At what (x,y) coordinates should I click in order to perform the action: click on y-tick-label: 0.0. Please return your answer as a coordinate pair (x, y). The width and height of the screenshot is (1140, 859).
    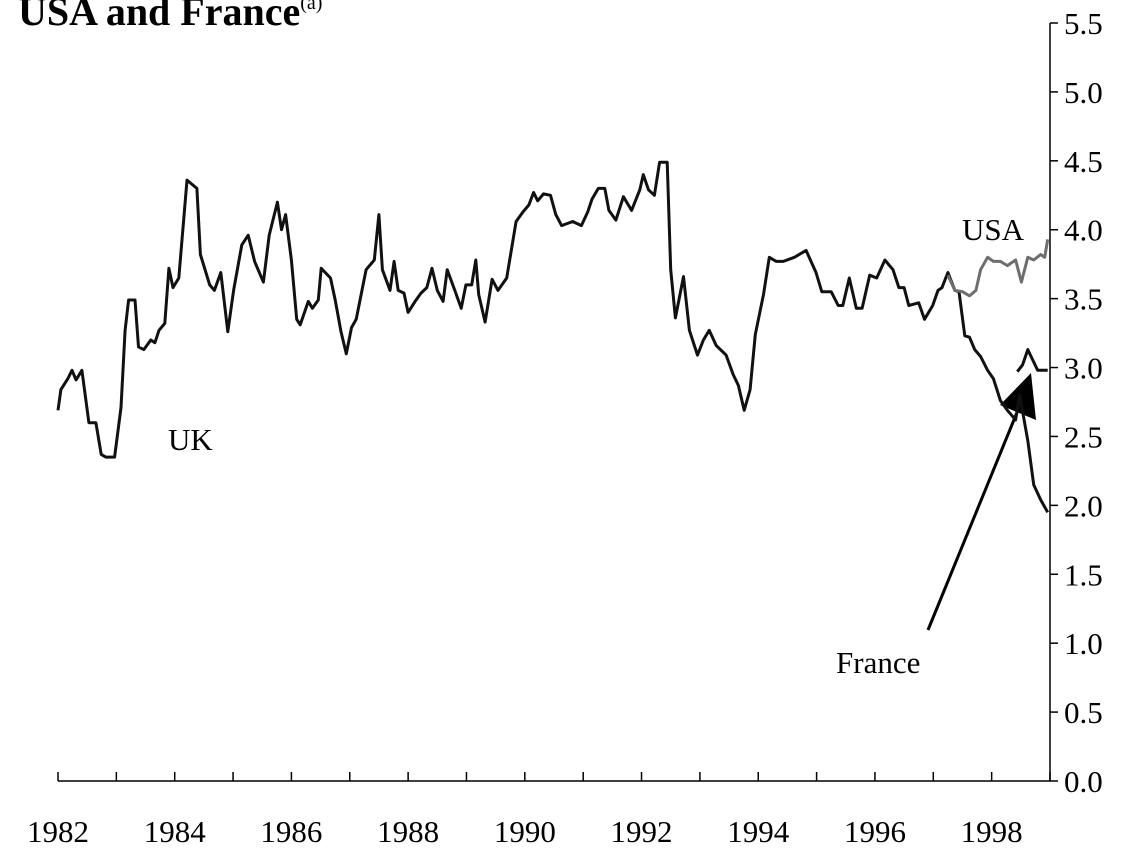
    Looking at the image, I should click on (1083, 781).